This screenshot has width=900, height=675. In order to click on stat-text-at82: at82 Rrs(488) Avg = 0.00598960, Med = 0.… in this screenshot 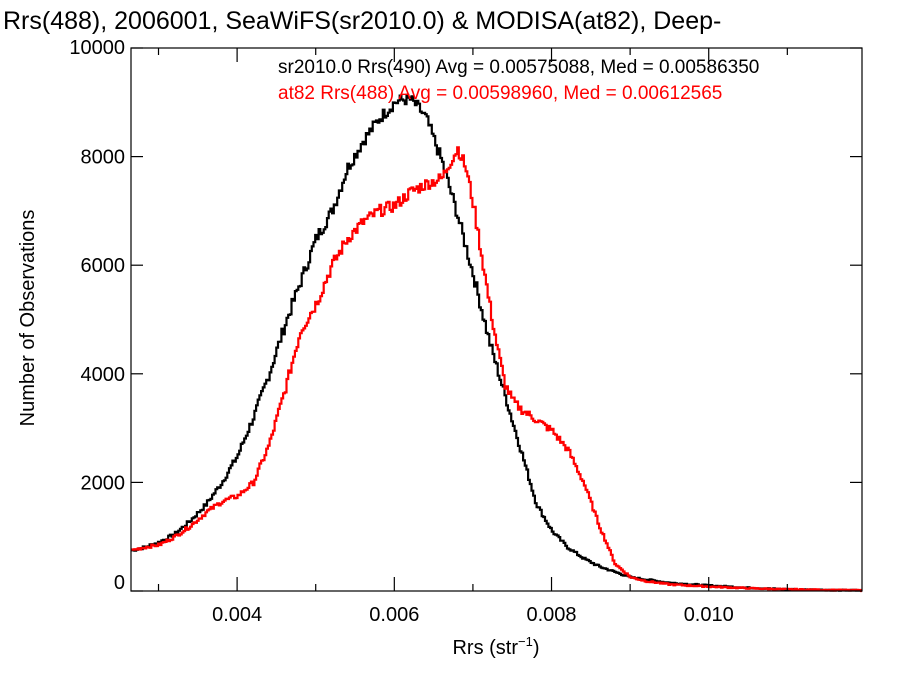, I will do `click(500, 93)`.